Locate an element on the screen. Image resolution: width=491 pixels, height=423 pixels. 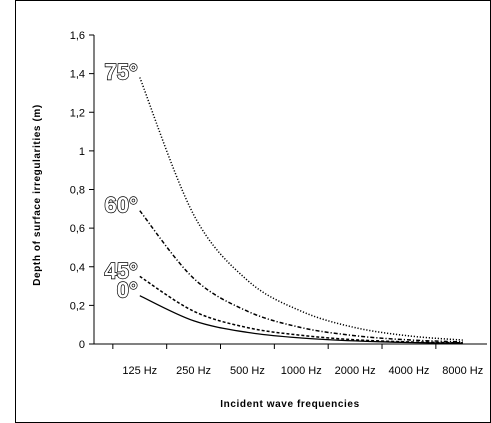
series-label-4: 0° is located at coordinates (127, 290).